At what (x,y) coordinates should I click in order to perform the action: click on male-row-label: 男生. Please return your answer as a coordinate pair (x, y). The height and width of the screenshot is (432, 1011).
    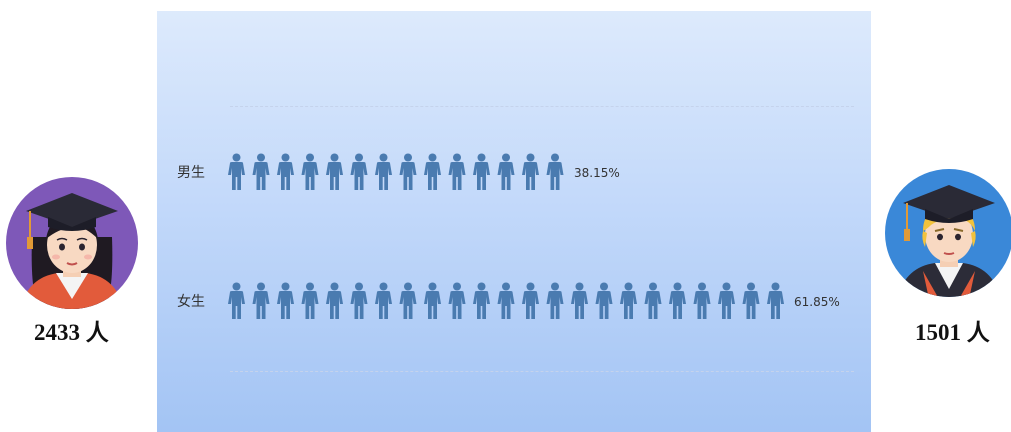
    Looking at the image, I should click on (191, 173).